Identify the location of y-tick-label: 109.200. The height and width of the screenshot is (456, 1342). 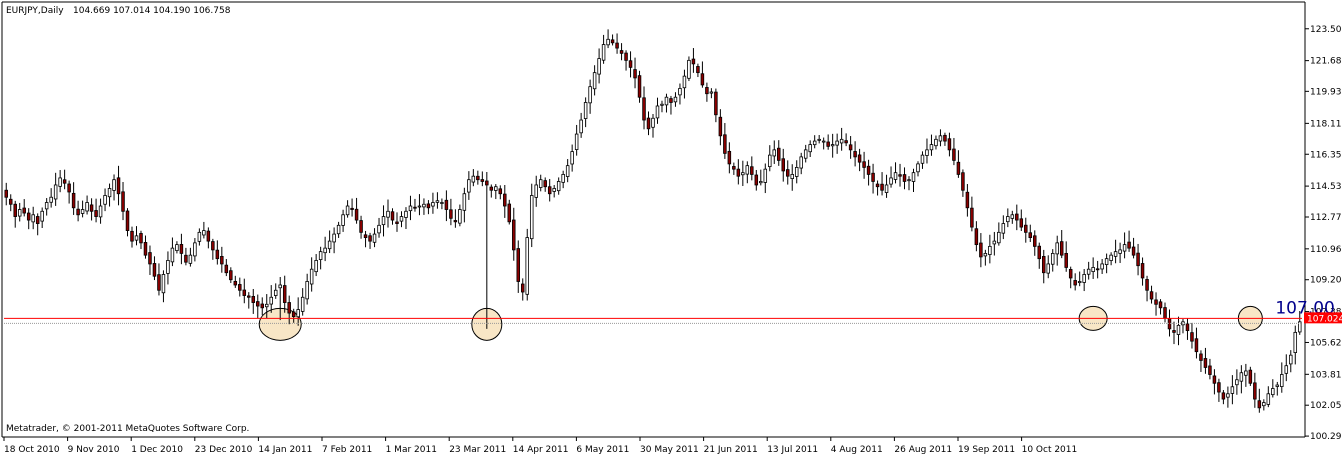
(1326, 281).